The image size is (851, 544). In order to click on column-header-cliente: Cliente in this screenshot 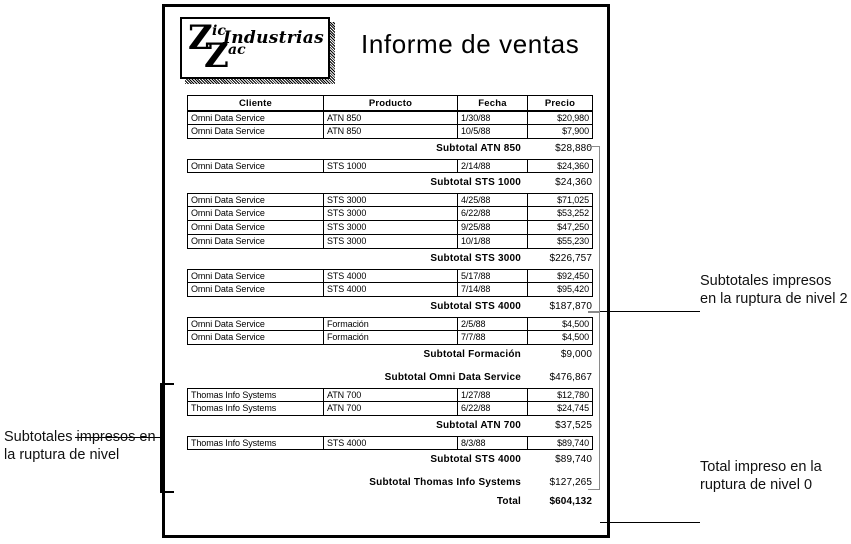, I will do `click(255, 103)`.